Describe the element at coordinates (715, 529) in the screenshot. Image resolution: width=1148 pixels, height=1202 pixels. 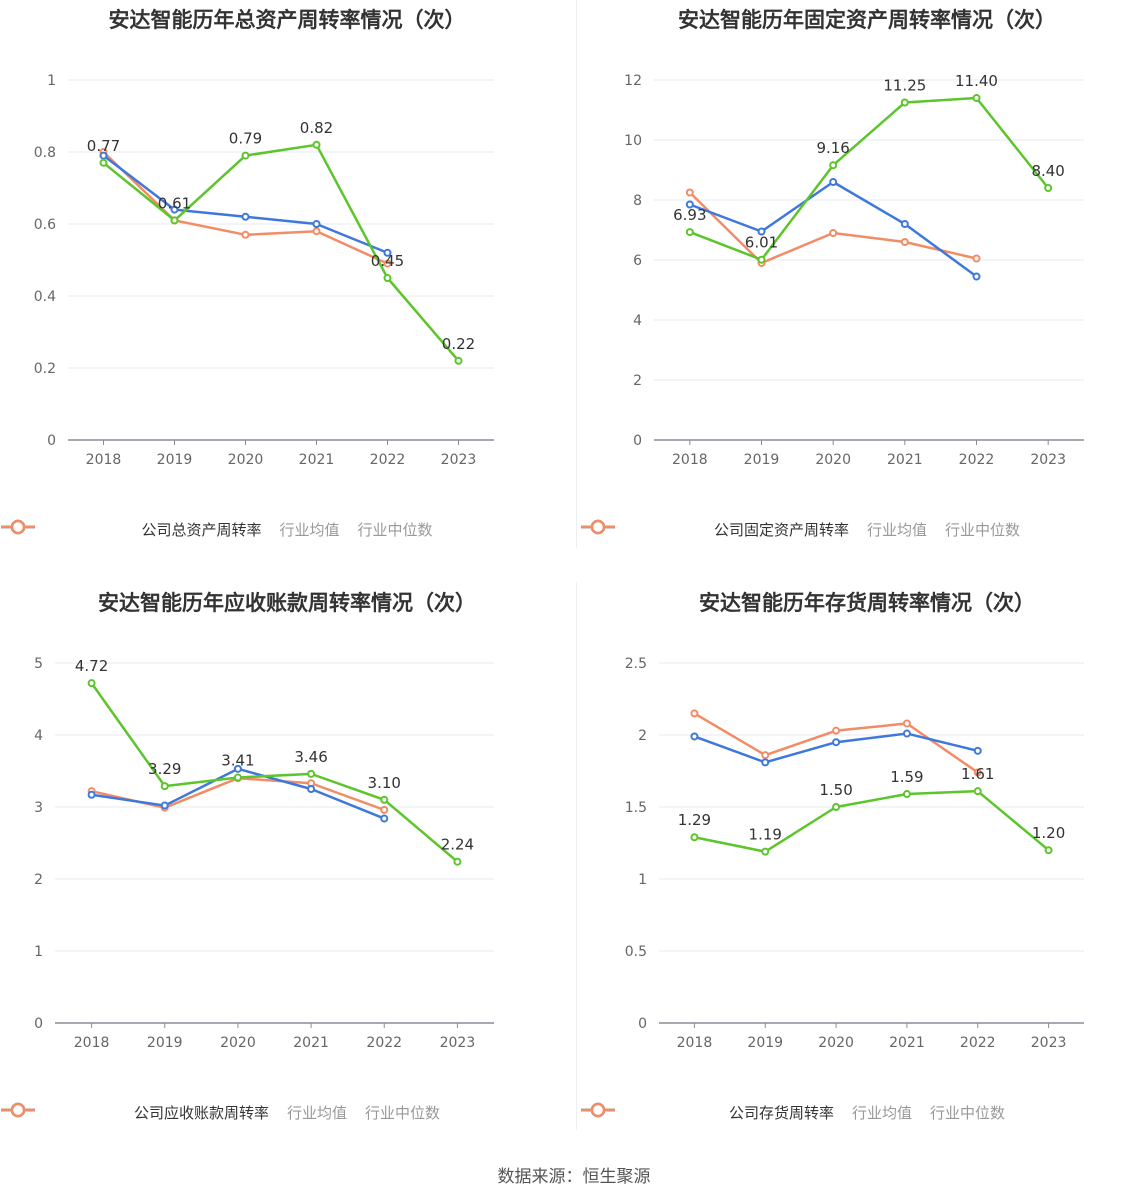
I see `legend-item-company: 公司固定资产周转率` at that location.